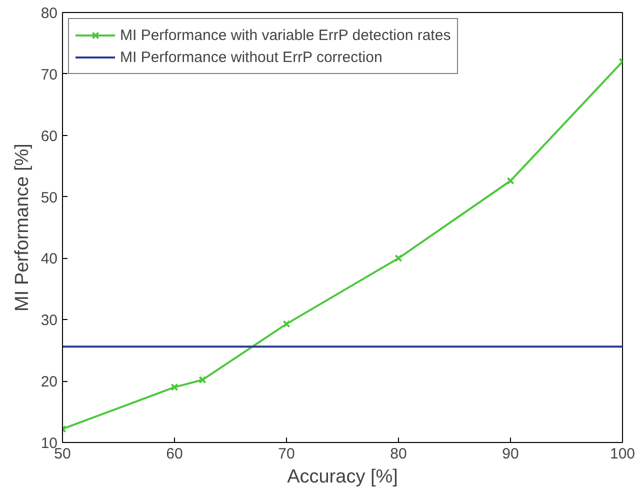 This screenshot has height=500, width=644. I want to click on legend-label: MI Performance with variable ErrP detection rates, so click(285, 35).